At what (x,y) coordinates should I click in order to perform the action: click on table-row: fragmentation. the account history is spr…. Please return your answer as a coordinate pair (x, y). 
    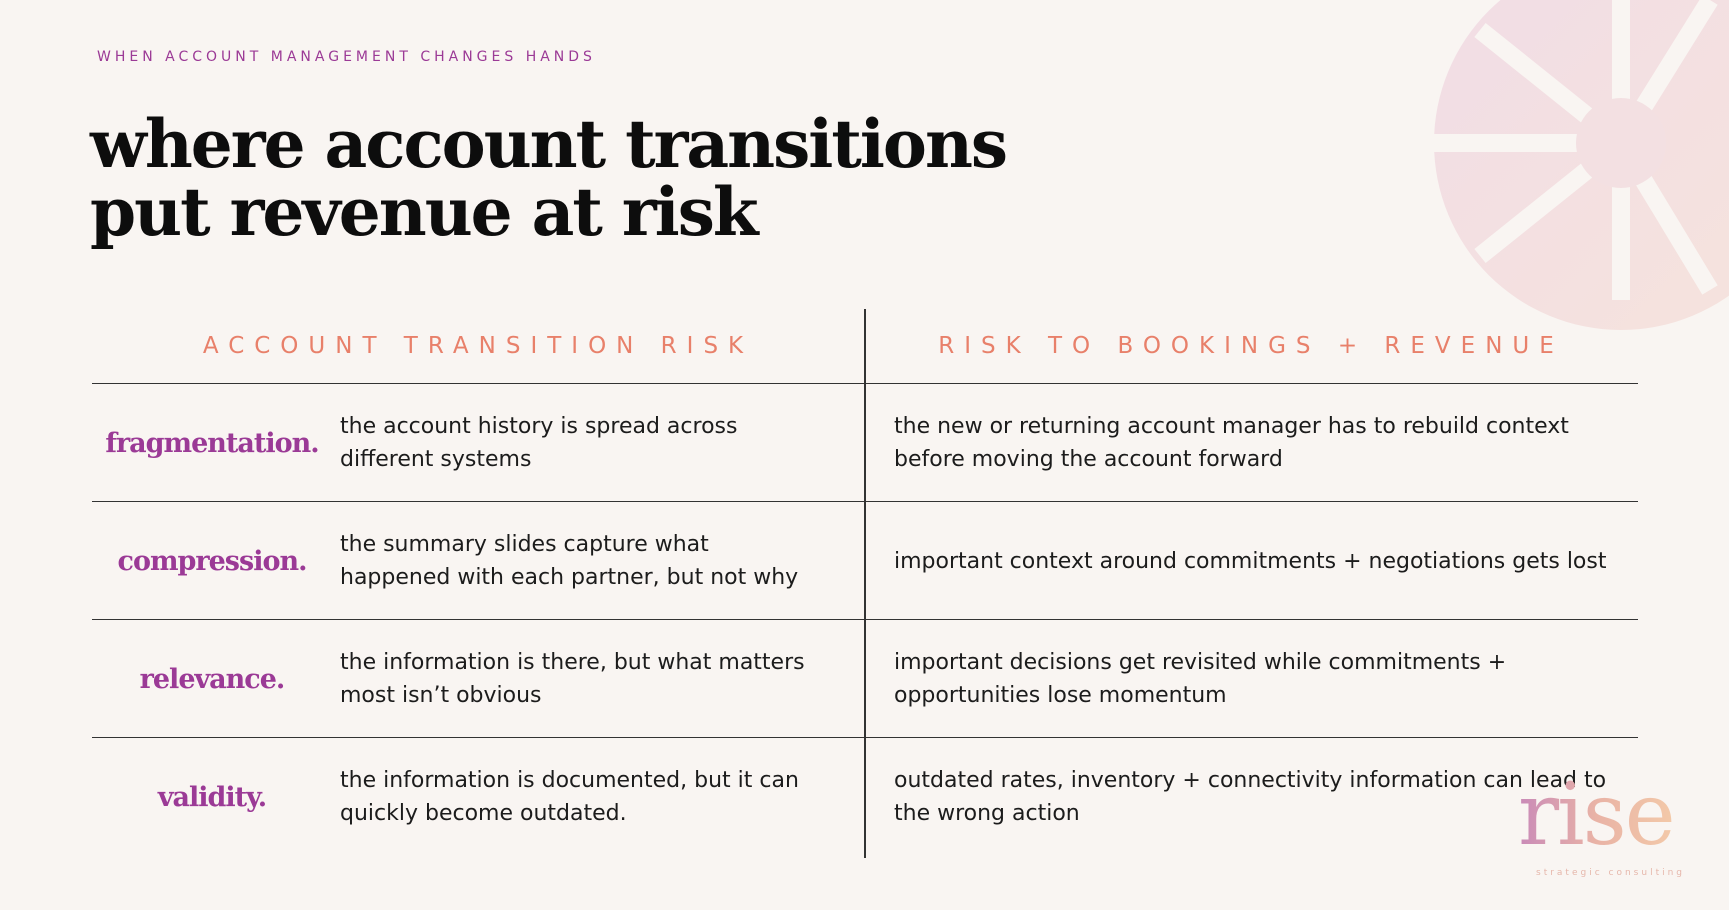
    Looking at the image, I should click on (865, 442).